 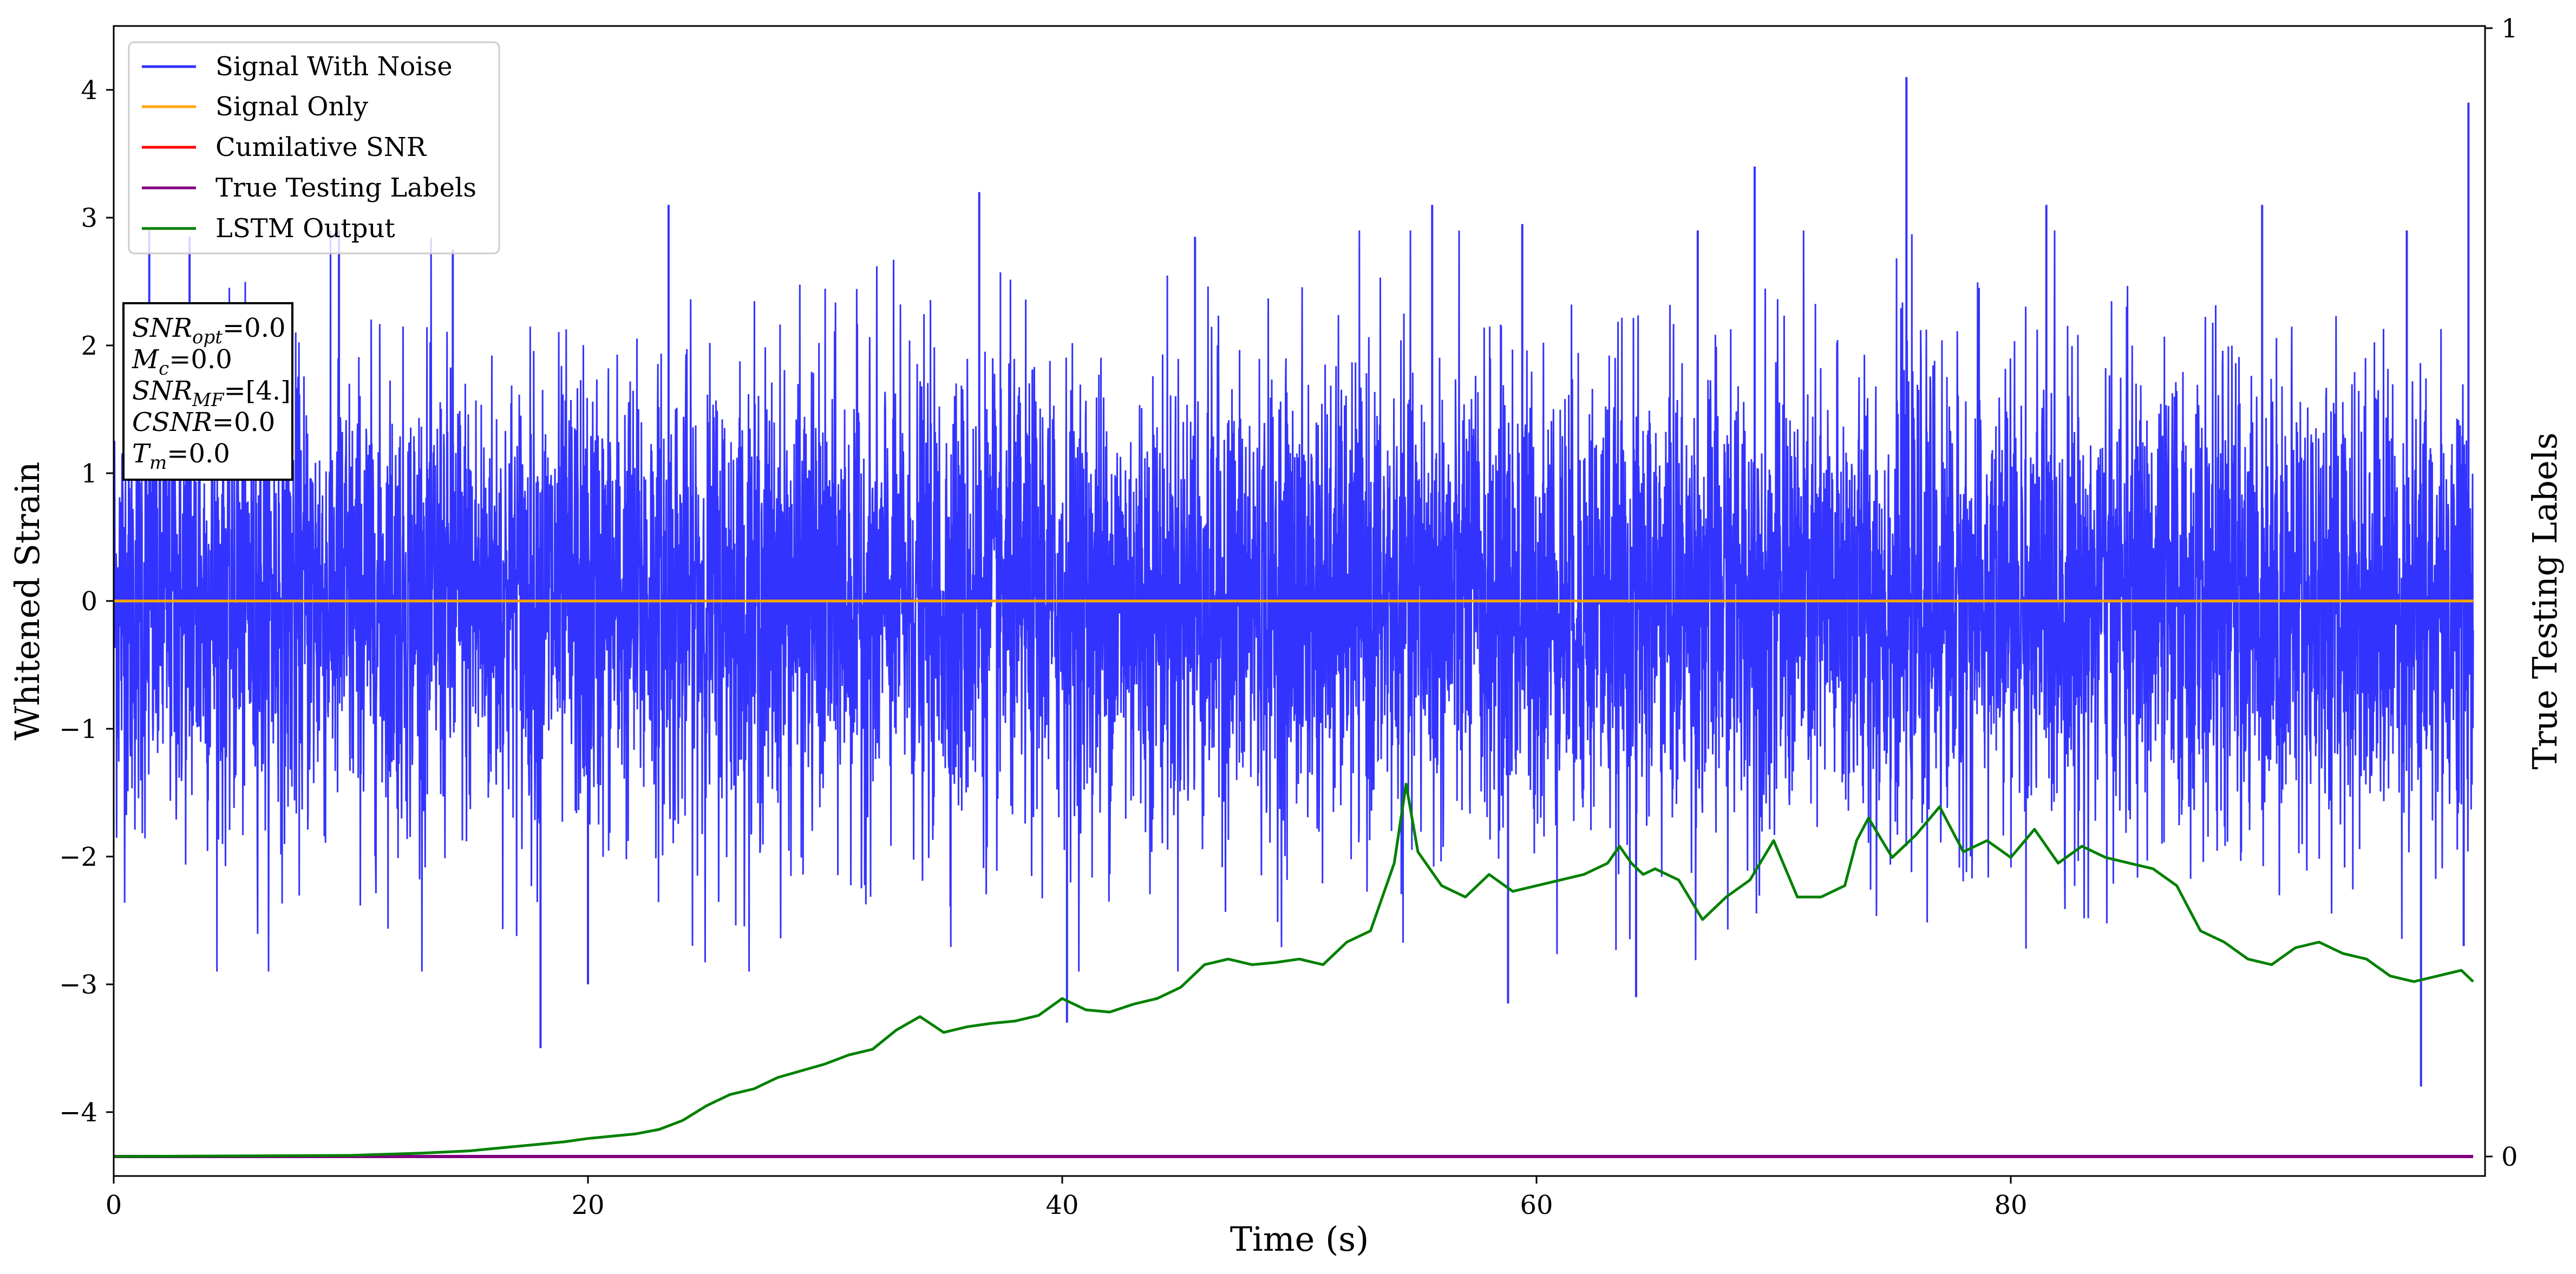 What do you see at coordinates (78, 729) in the screenshot?
I see `y-tick-label: −1` at bounding box center [78, 729].